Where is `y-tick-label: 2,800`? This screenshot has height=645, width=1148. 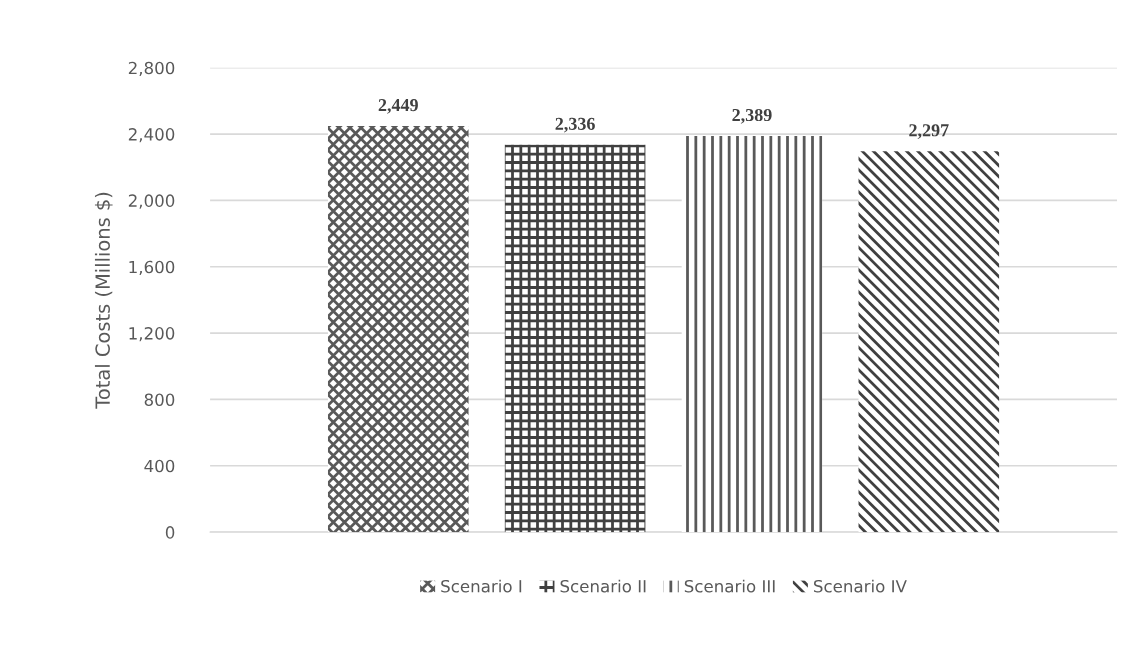 y-tick-label: 2,800 is located at coordinates (151, 68).